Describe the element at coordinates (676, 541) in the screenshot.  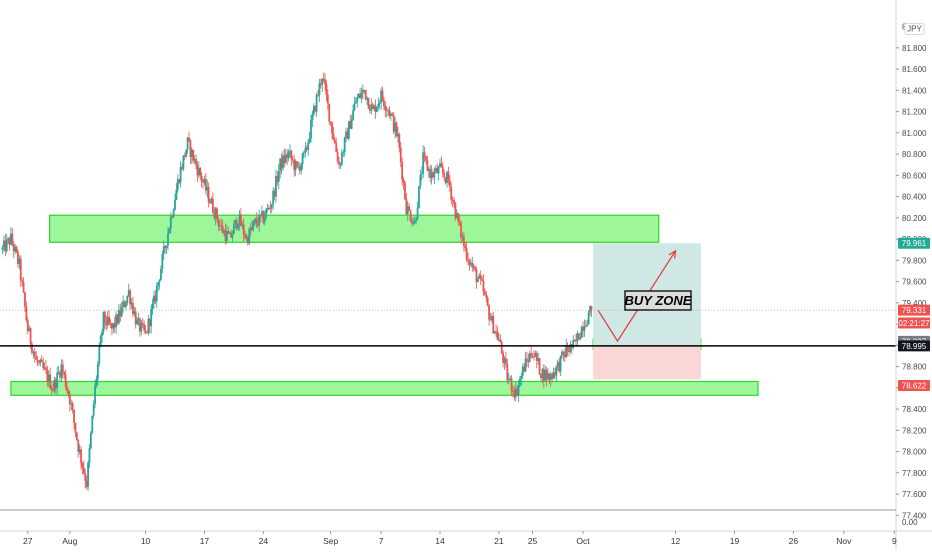
I see `x-tick-label: 12` at that location.